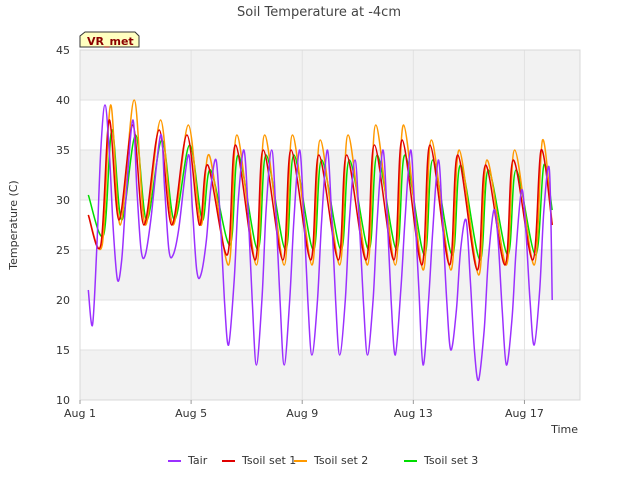 The height and width of the screenshot is (480, 640). I want to click on legend-item-tsoil-set-3: Tsoil set 3, so click(441, 460).